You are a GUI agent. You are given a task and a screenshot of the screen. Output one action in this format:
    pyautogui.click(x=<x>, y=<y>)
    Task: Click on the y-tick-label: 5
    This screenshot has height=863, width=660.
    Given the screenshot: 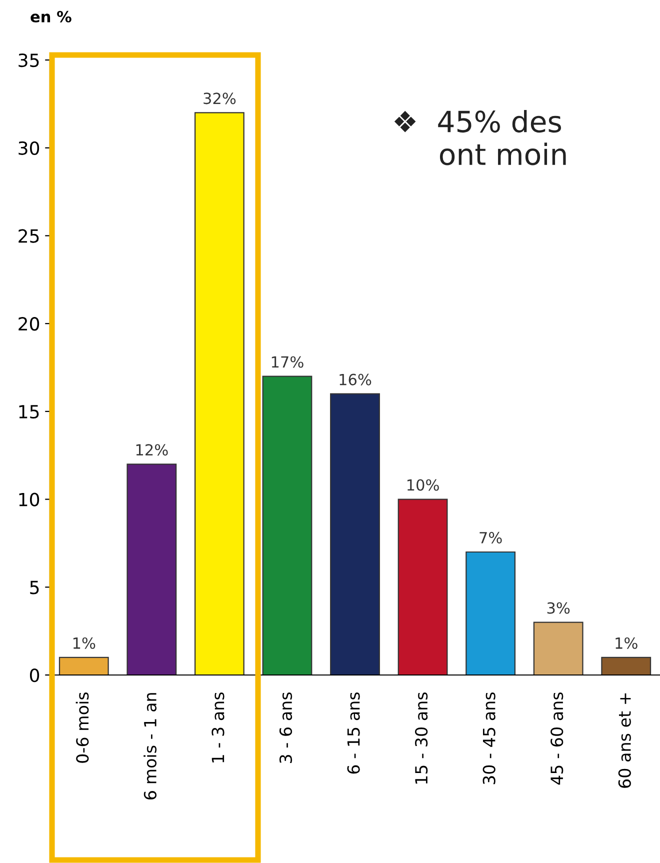 What is the action you would take?
    pyautogui.click(x=34, y=587)
    